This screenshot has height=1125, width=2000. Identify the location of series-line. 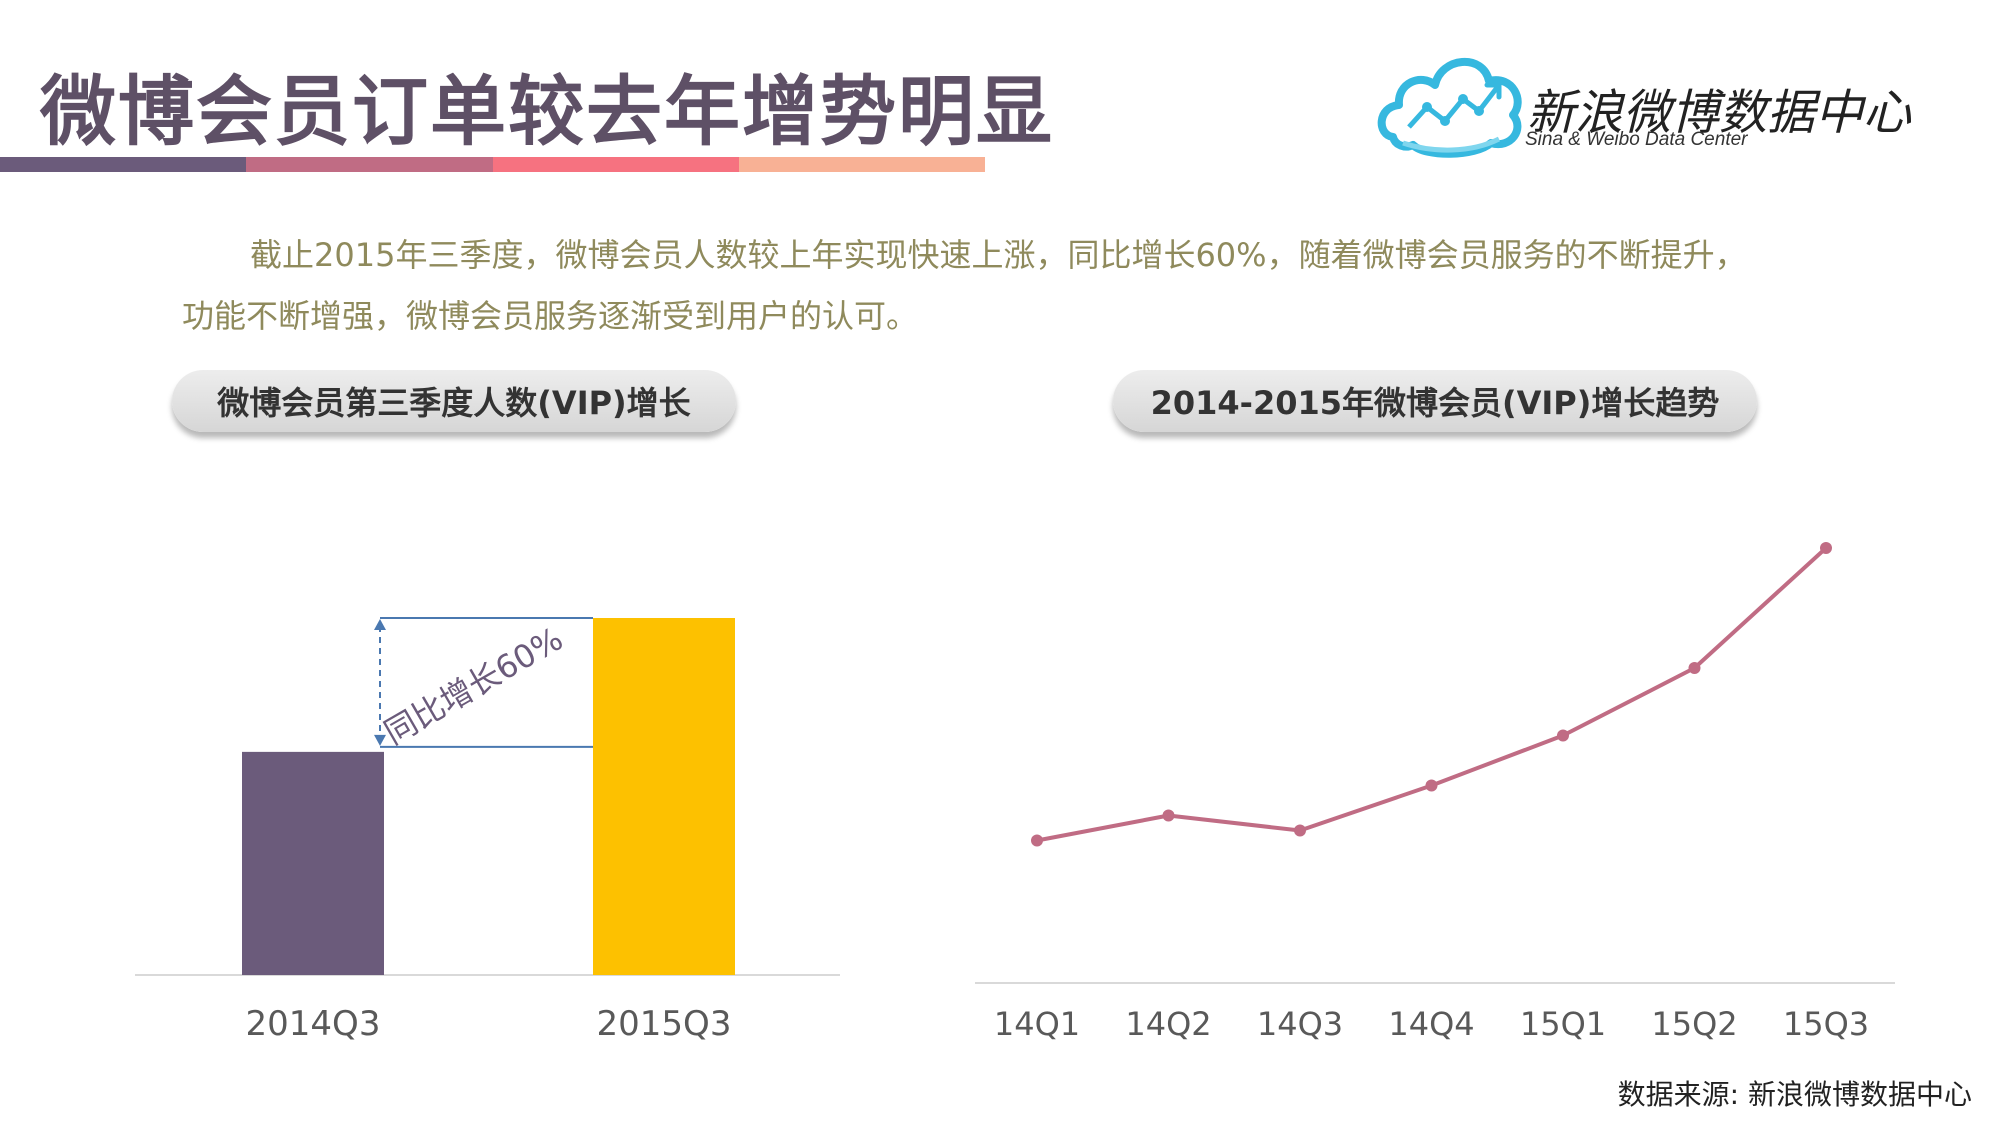
(1432, 694).